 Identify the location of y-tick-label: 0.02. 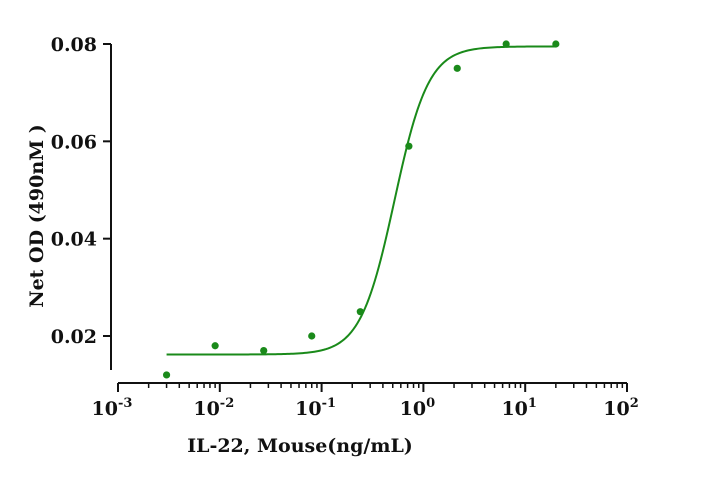
(74, 337).